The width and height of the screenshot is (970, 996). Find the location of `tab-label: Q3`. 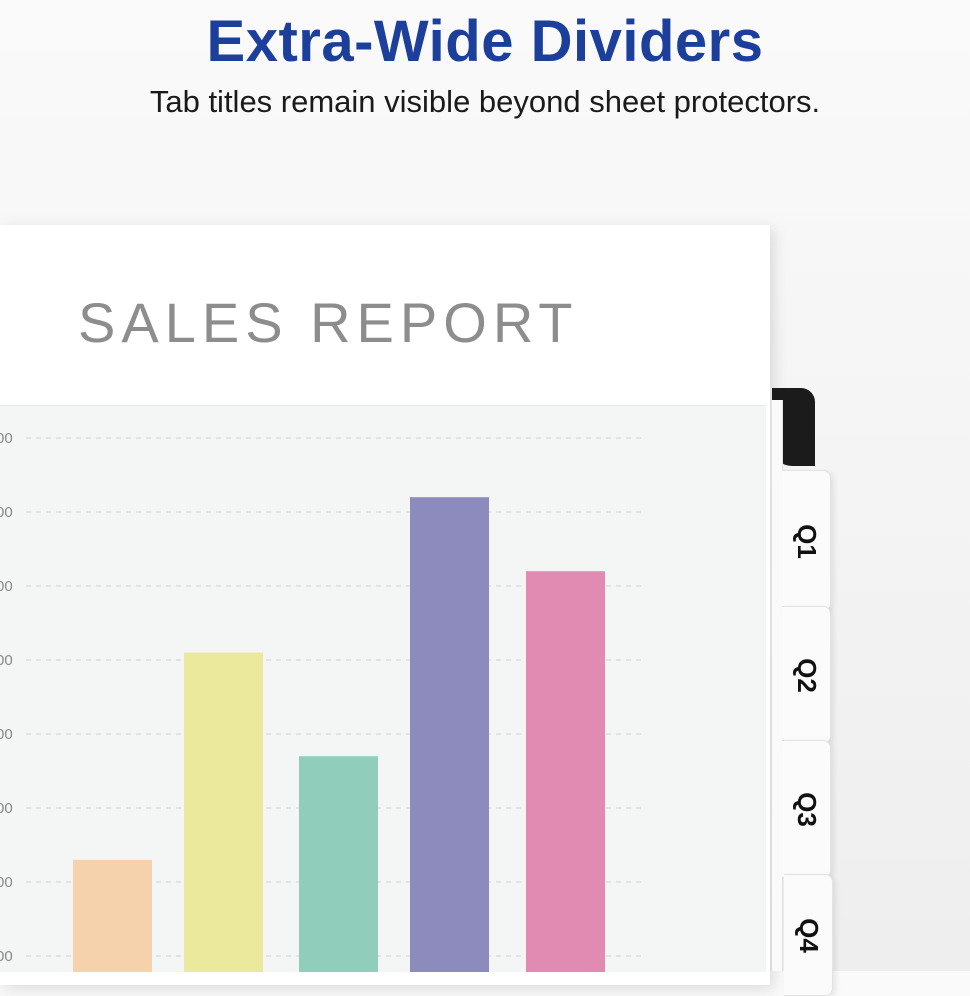

tab-label: Q3 is located at coordinates (806, 809).